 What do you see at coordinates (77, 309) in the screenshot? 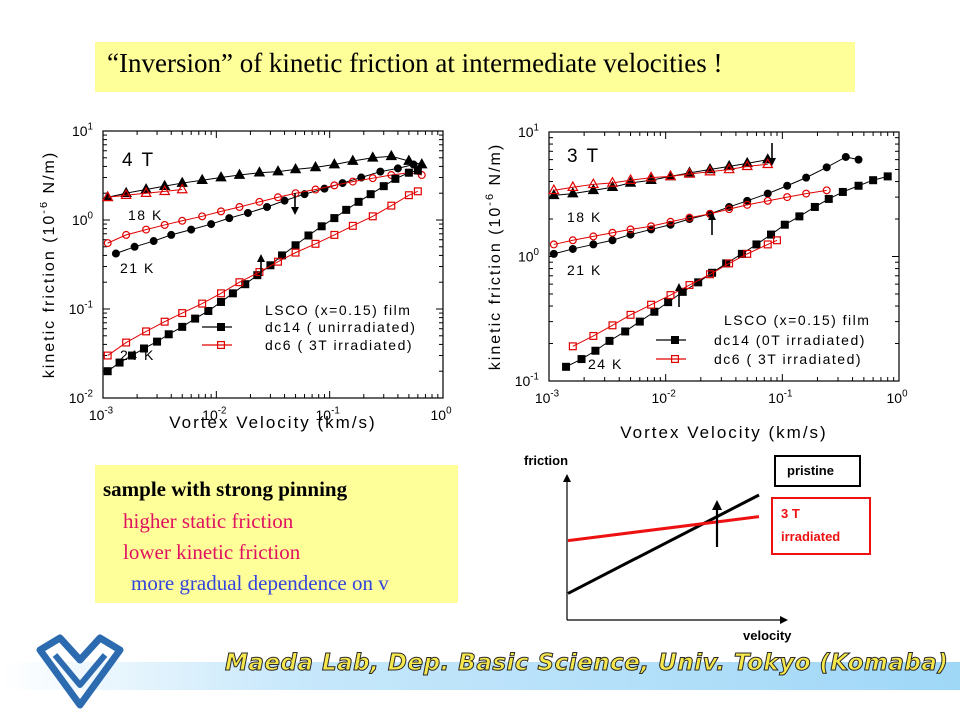
I see `y-tick-label-base: 10` at bounding box center [77, 309].